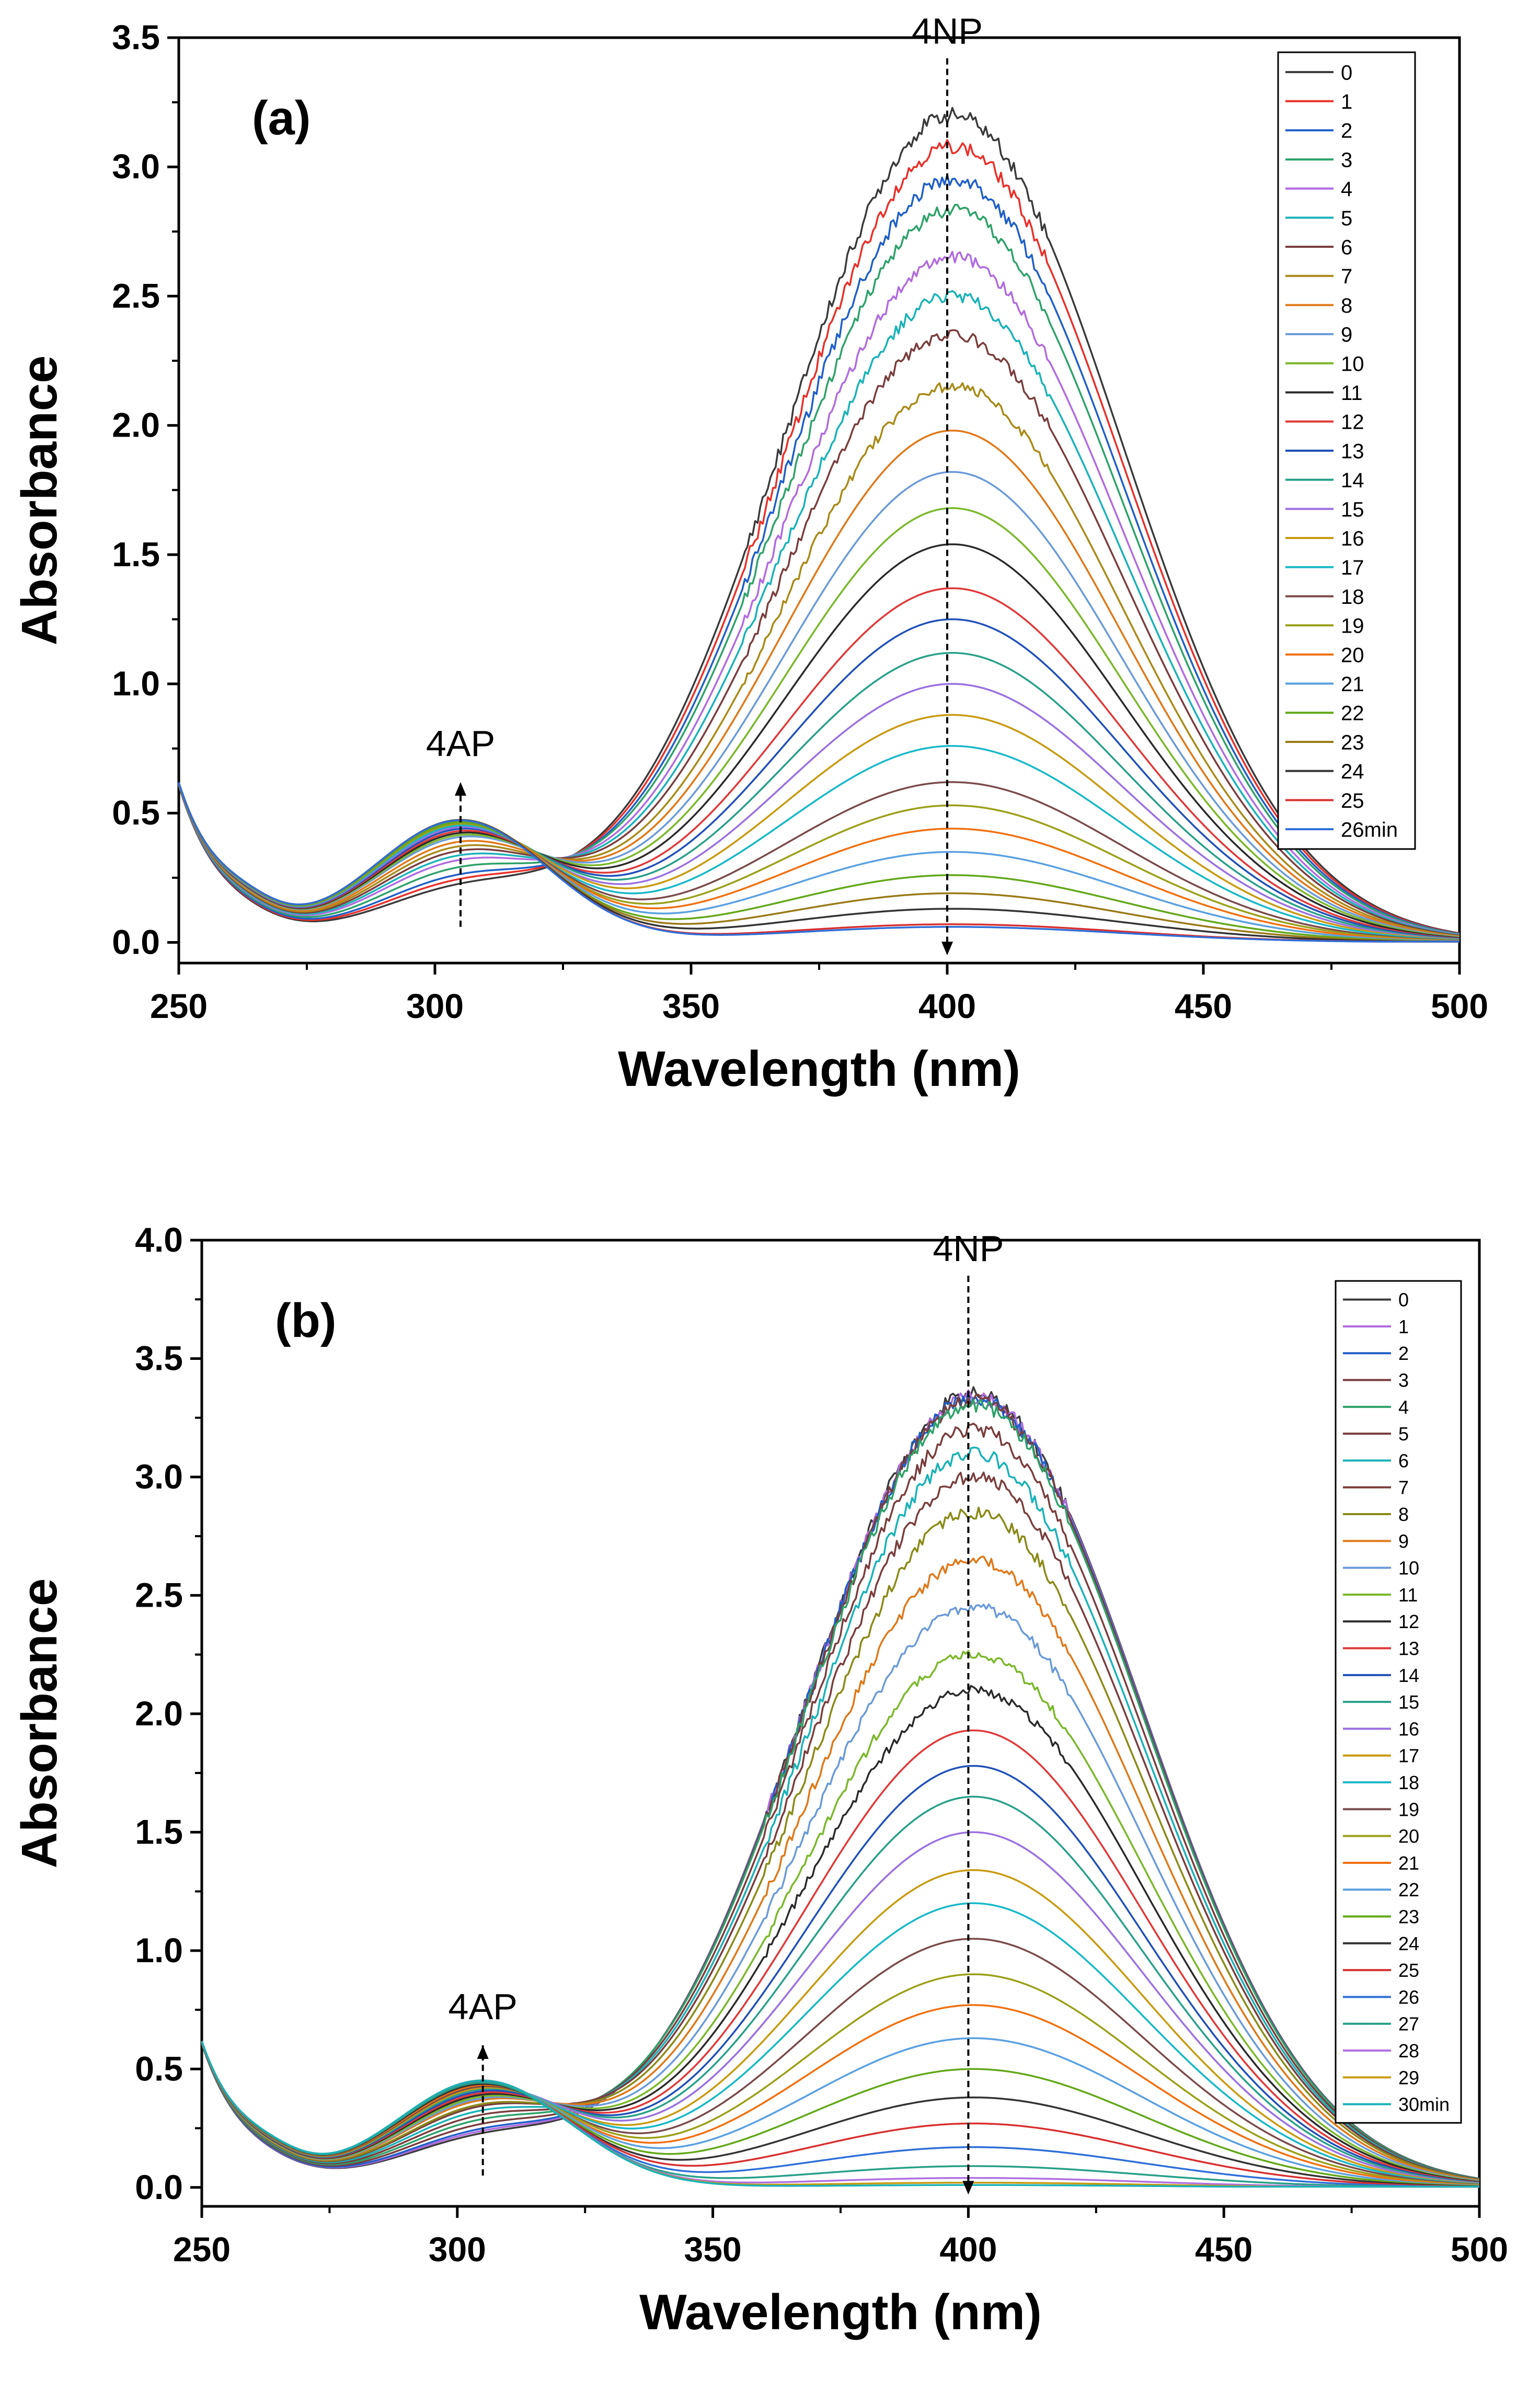 The image size is (1540, 2393). What do you see at coordinates (282, 118) in the screenshot?
I see `panel-label: (a)` at bounding box center [282, 118].